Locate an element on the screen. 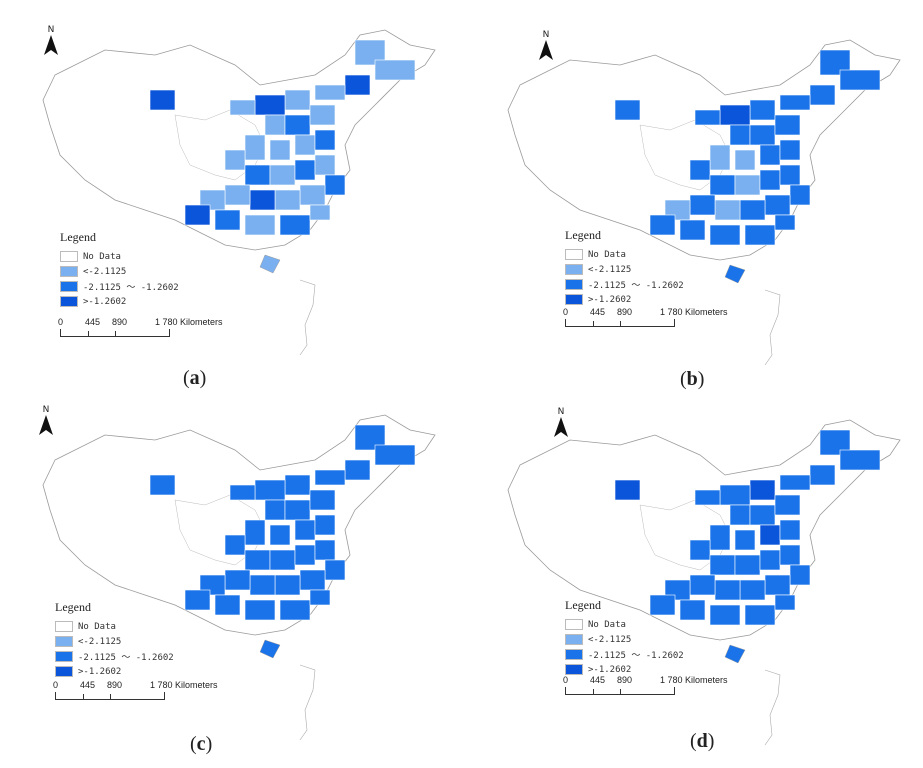 This screenshot has height=768, width=923. legend-item: No Data is located at coordinates (624, 624).